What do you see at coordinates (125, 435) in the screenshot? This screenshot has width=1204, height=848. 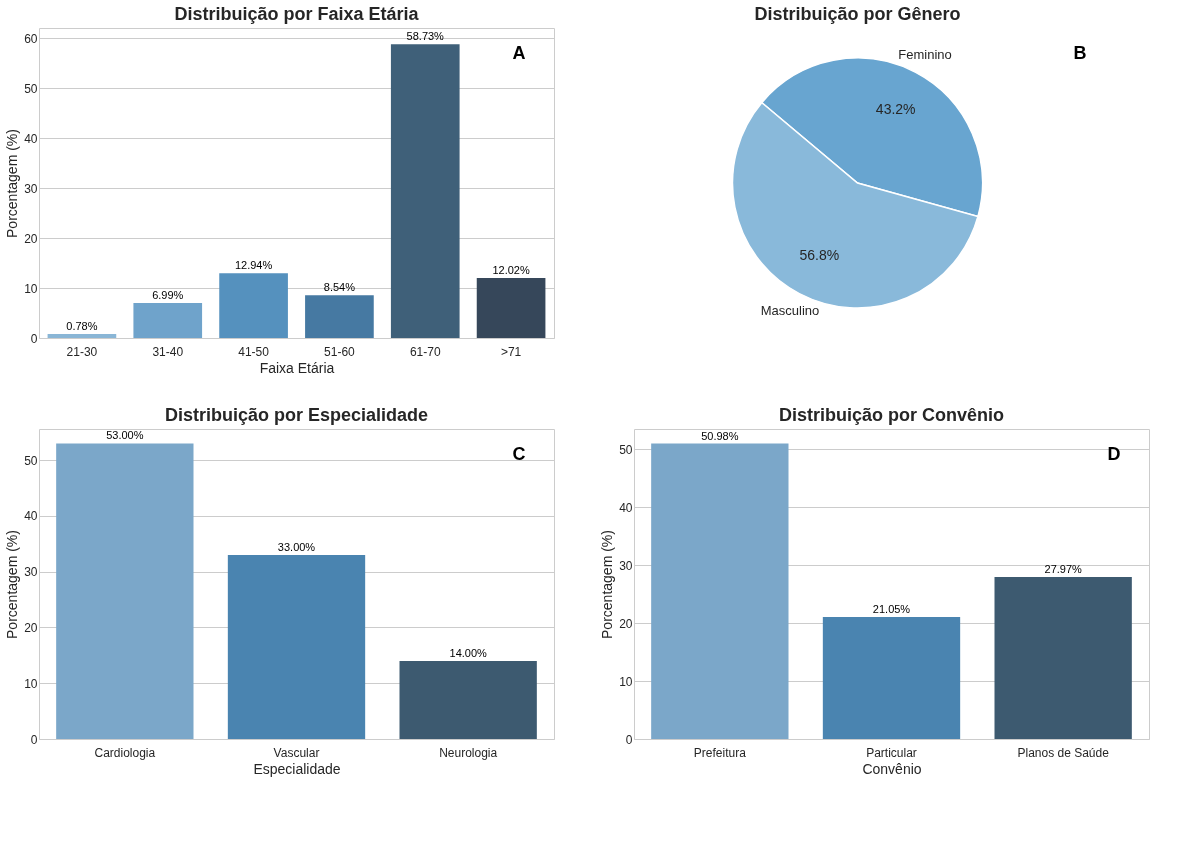 I see `data-label: 53.00%` at bounding box center [125, 435].